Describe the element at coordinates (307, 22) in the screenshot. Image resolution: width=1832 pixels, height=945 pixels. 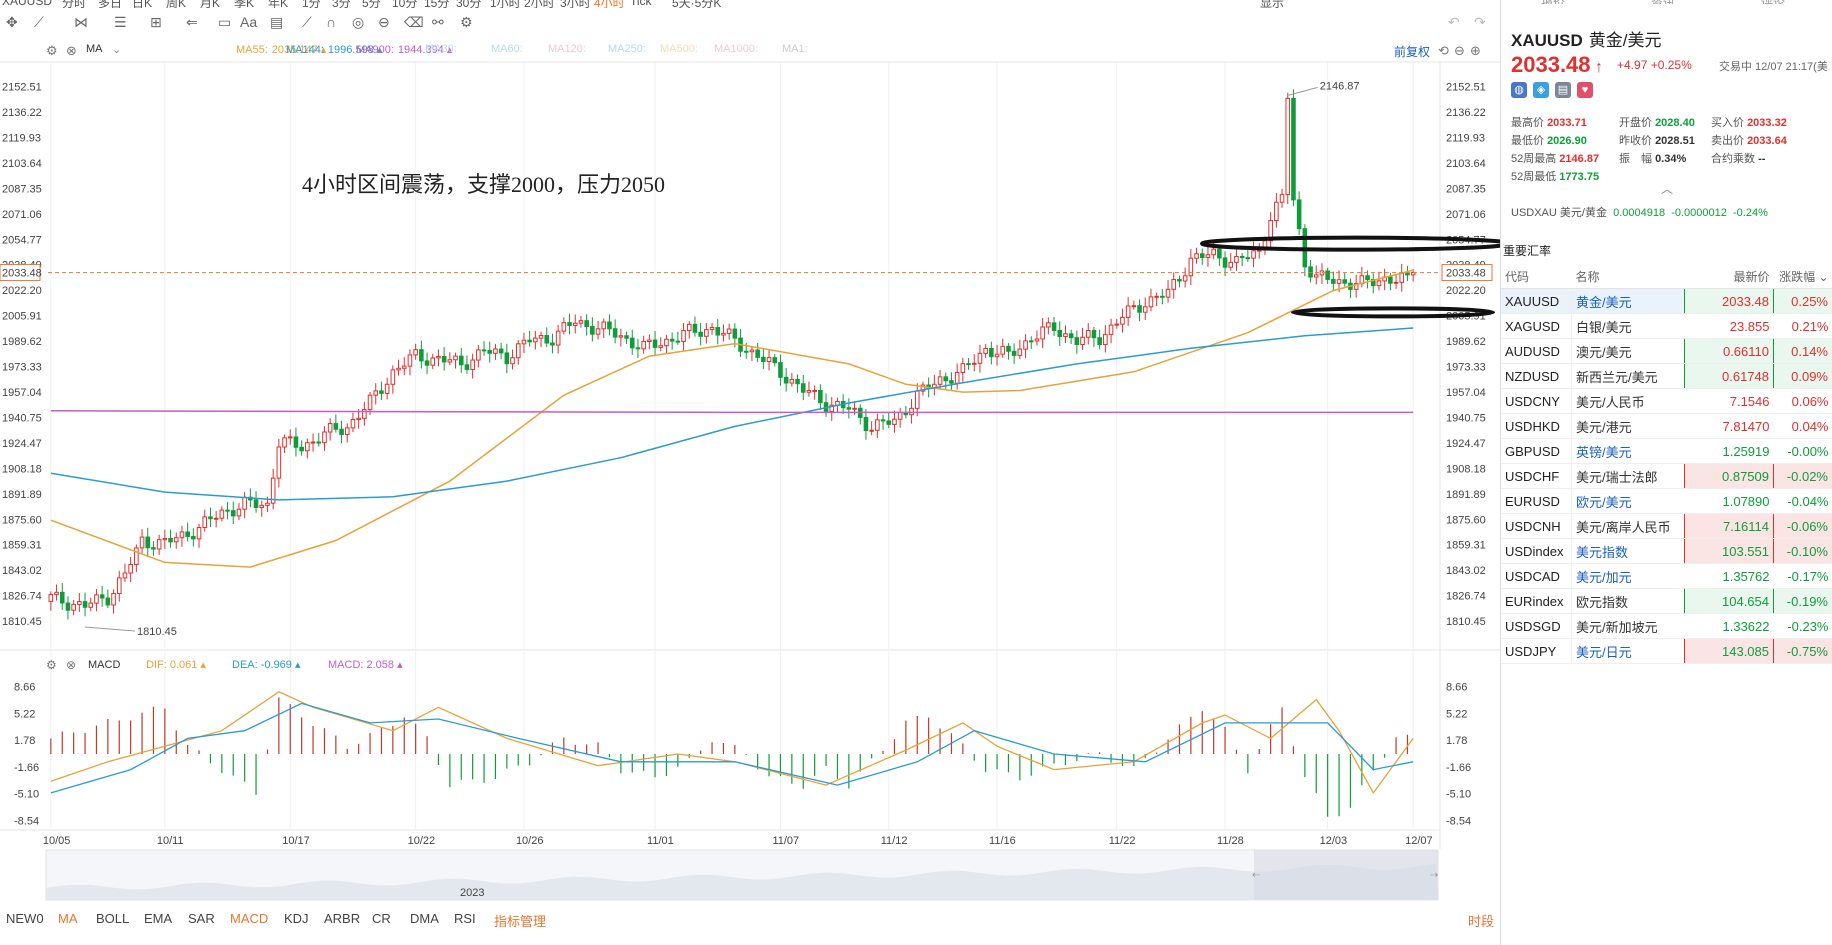
I see `ruler-tool-icon: ⟋` at that location.